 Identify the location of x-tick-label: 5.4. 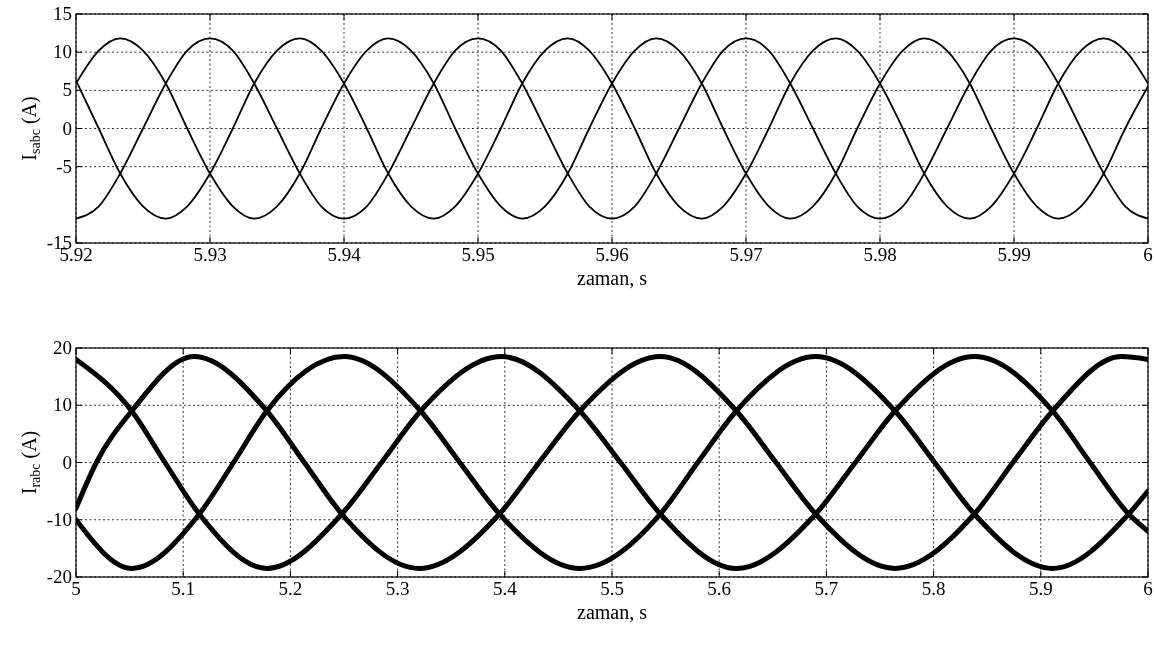
(505, 588).